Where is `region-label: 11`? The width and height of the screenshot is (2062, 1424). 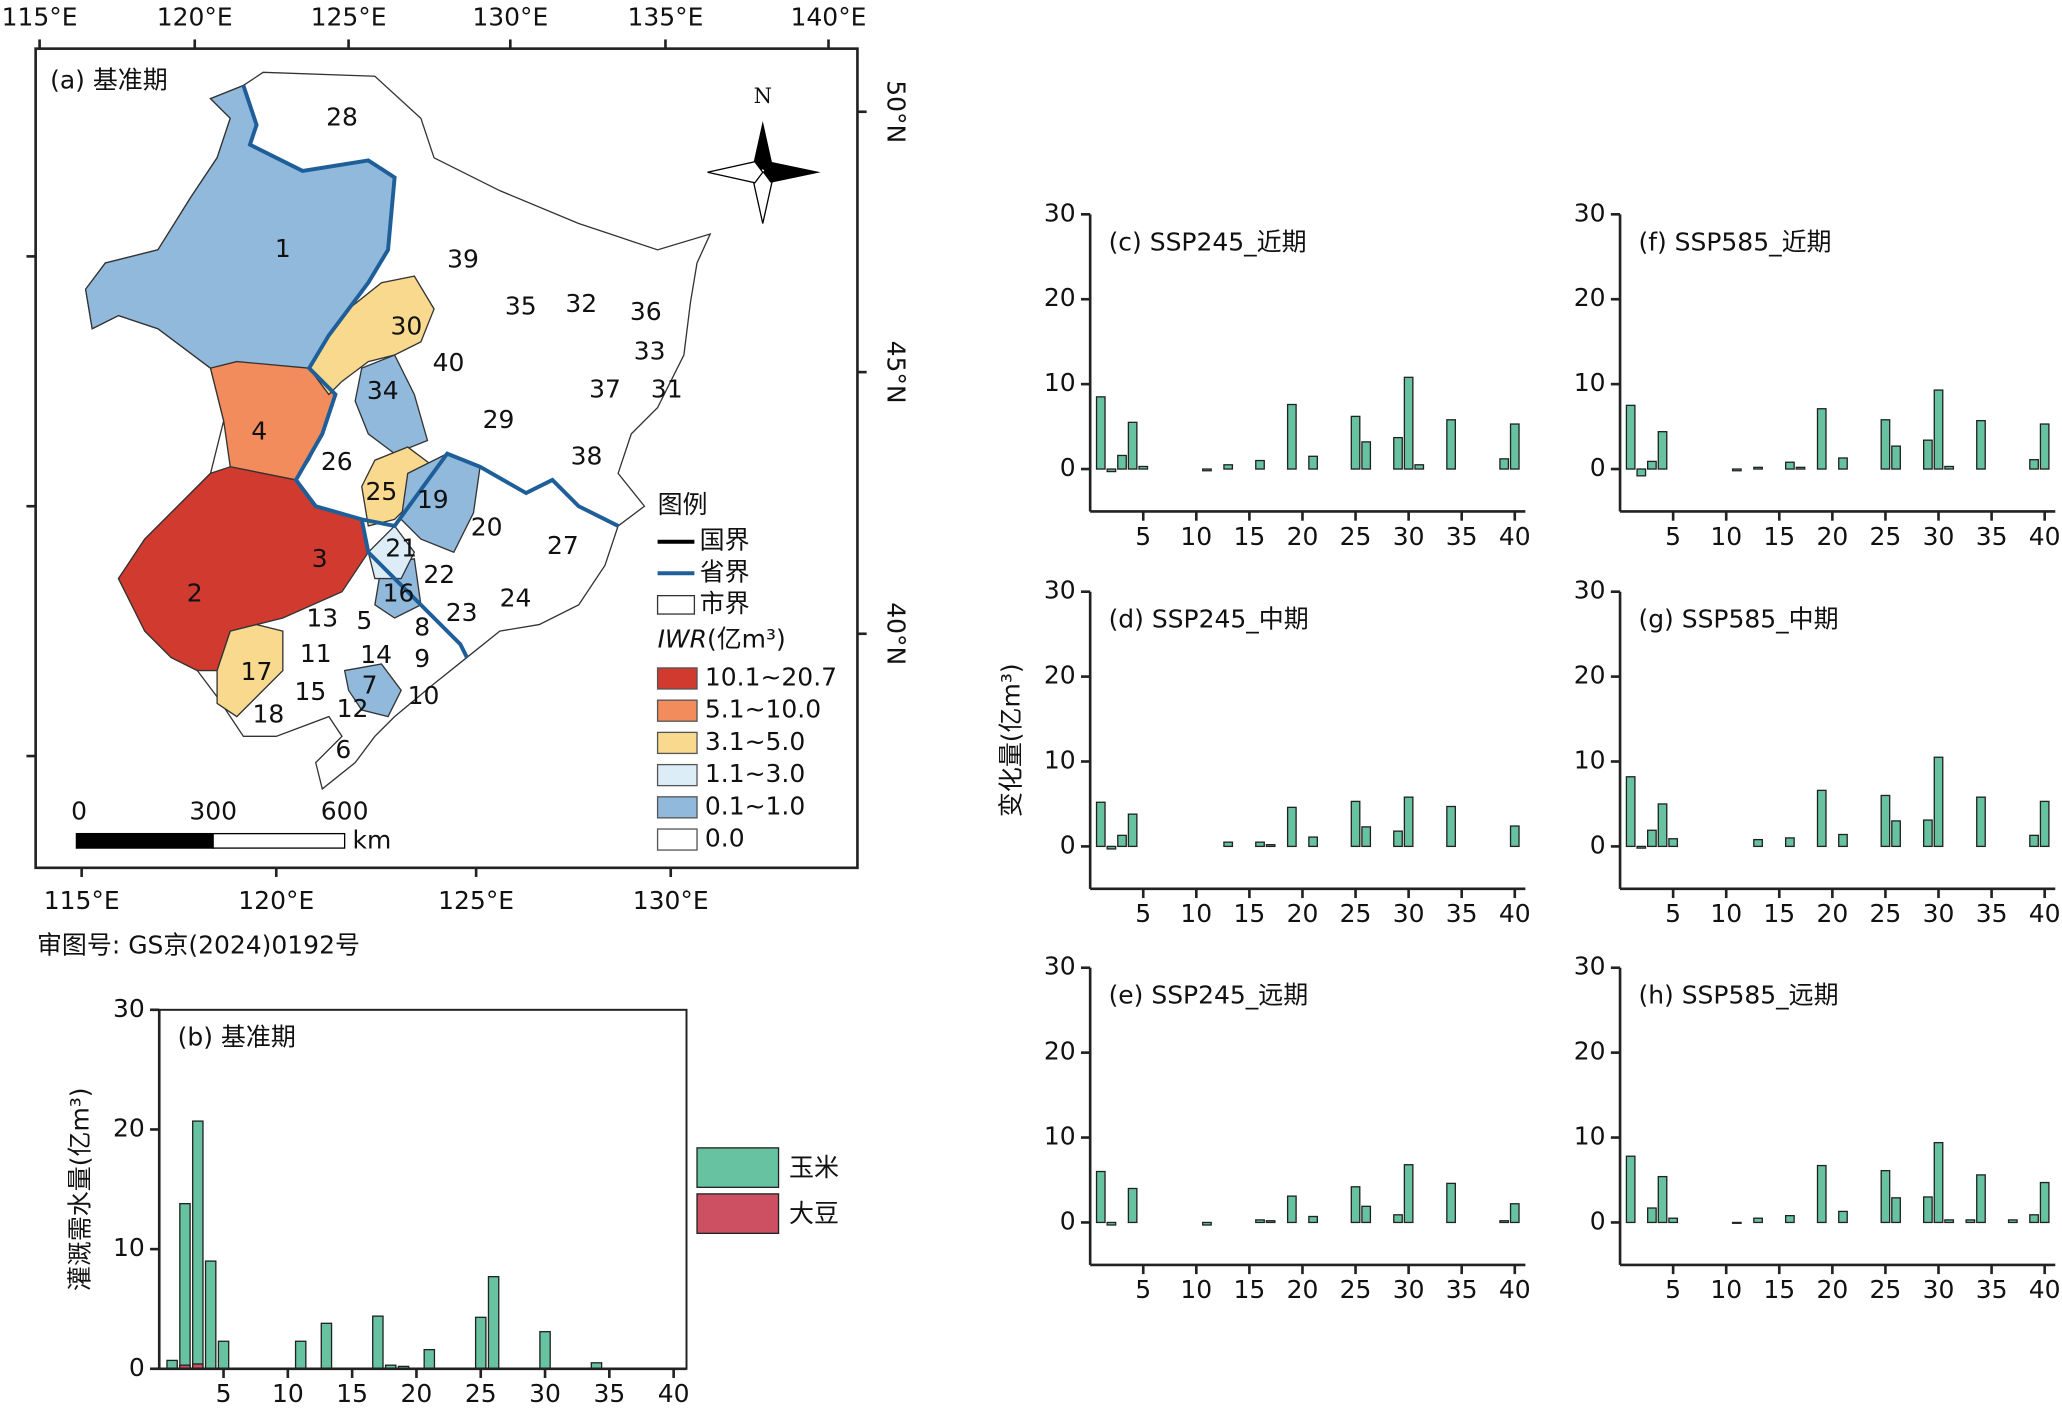
region-label: 11 is located at coordinates (316, 653).